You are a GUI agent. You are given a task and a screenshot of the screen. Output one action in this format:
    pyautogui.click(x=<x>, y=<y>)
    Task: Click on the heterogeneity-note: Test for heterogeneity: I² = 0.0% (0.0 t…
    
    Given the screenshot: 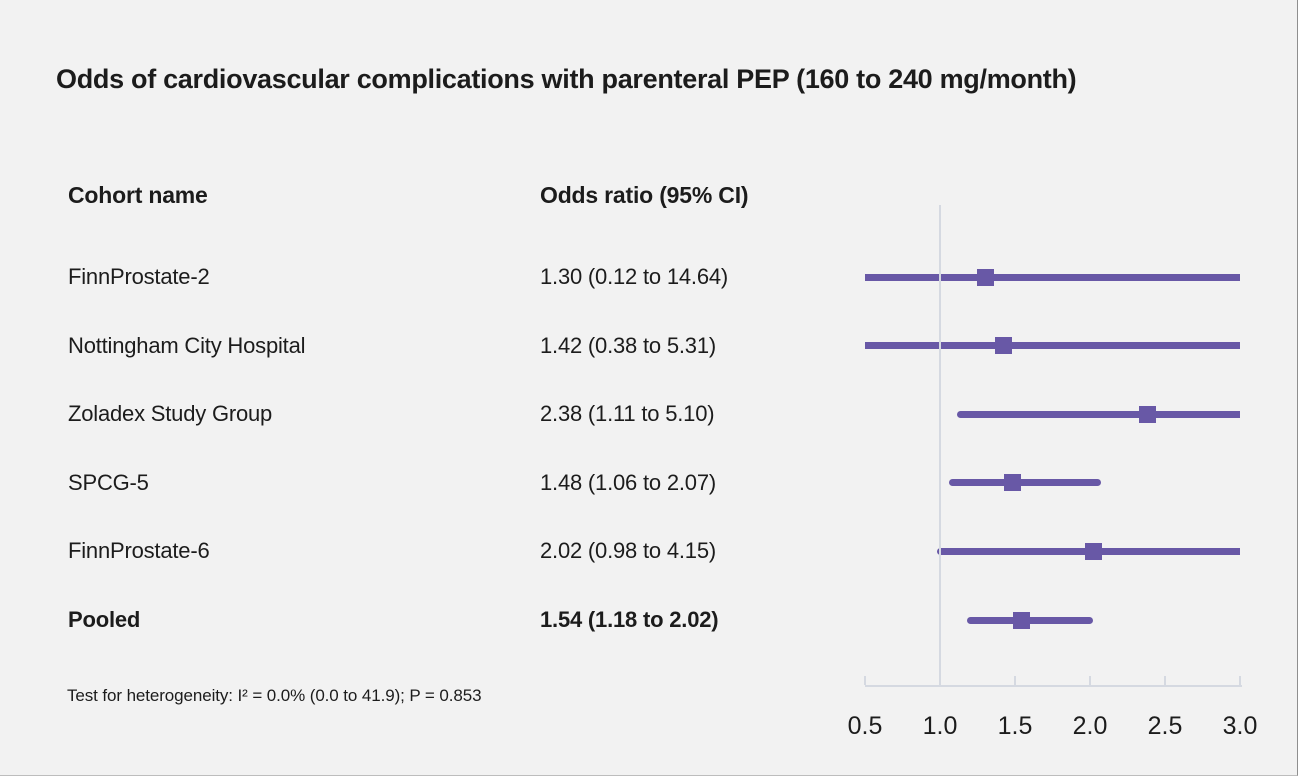 What is the action you would take?
    pyautogui.click(x=274, y=695)
    